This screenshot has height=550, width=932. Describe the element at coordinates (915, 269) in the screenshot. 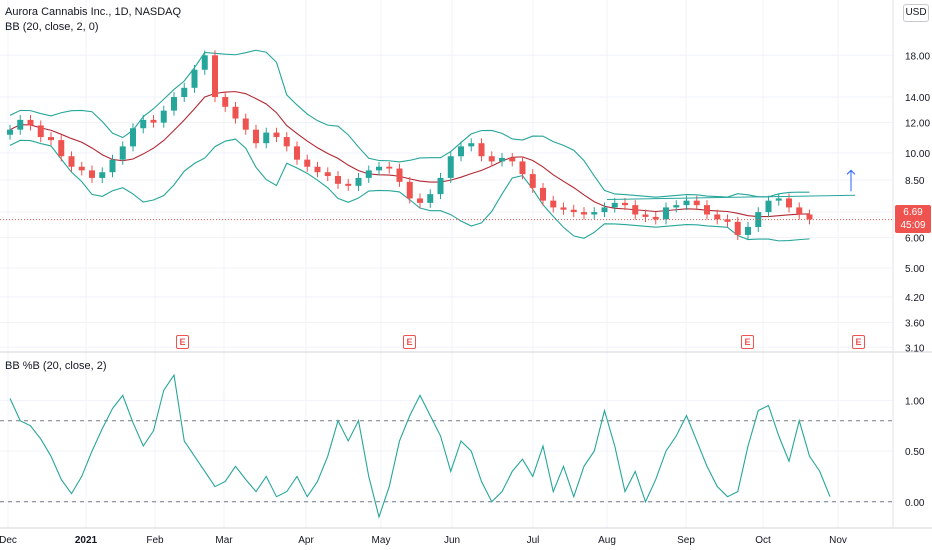

I see `price-tick-label: 5.00` at that location.